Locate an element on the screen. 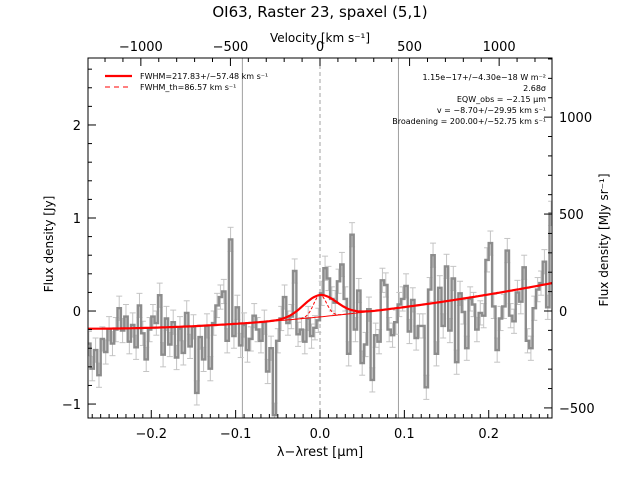 The width and height of the screenshot is (640, 484). top-tick-label: −500 is located at coordinates (231, 47).